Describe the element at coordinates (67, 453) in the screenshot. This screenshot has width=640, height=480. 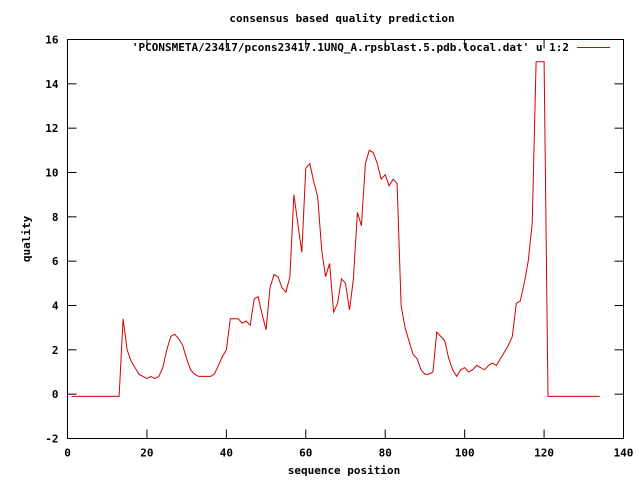
I see `x-tick-label: 0` at that location.